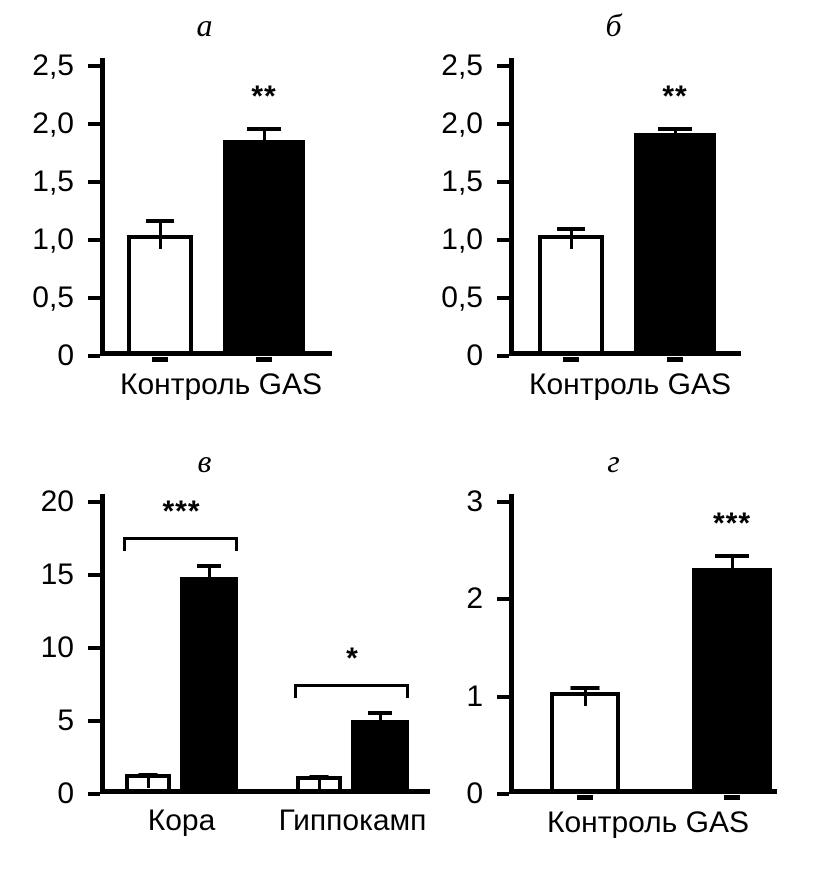 The width and height of the screenshot is (818, 872). I want to click on bars-row: **, so click(218, 214).